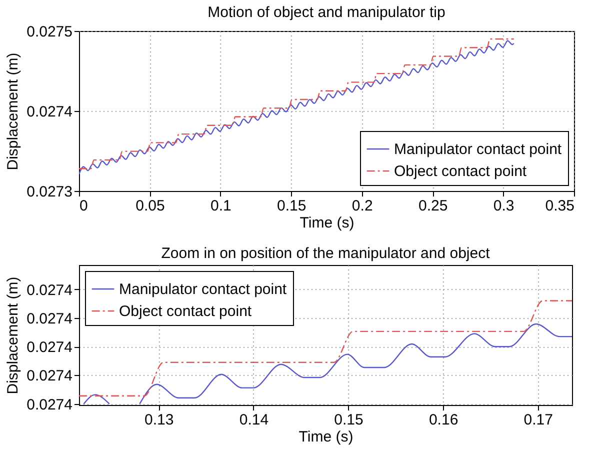 The width and height of the screenshot is (602, 459). What do you see at coordinates (49, 32) in the screenshot?
I see `y-tick-label: 0.0275` at bounding box center [49, 32].